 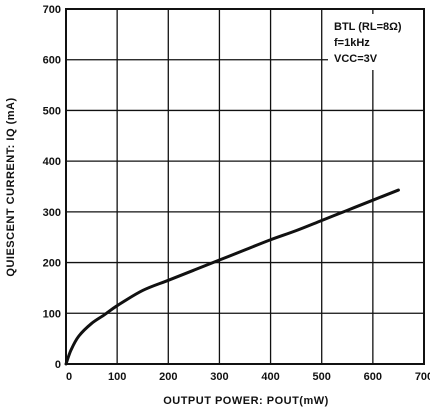 I want to click on x-tick-label: 400, so click(x=270, y=377).